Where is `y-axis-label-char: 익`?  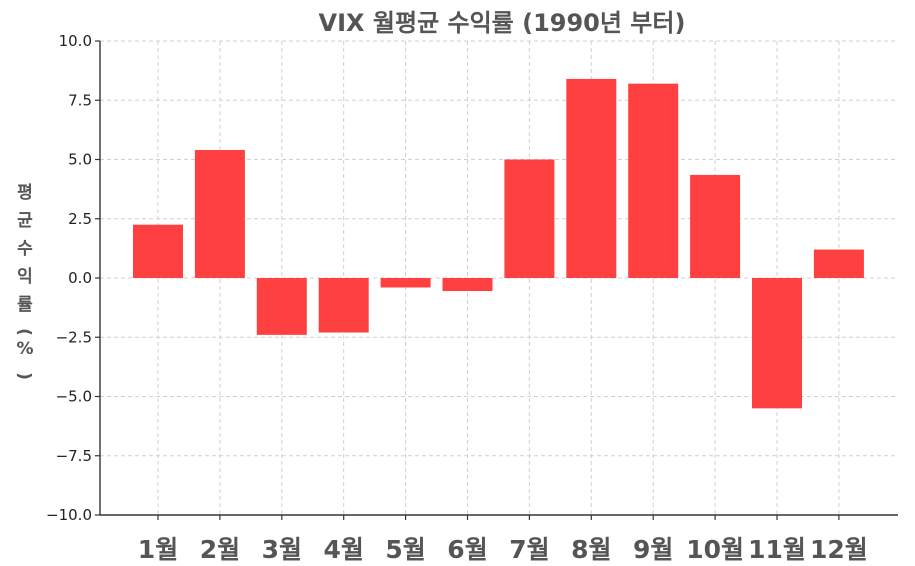 y-axis-label-char: 익 is located at coordinates (25, 277).